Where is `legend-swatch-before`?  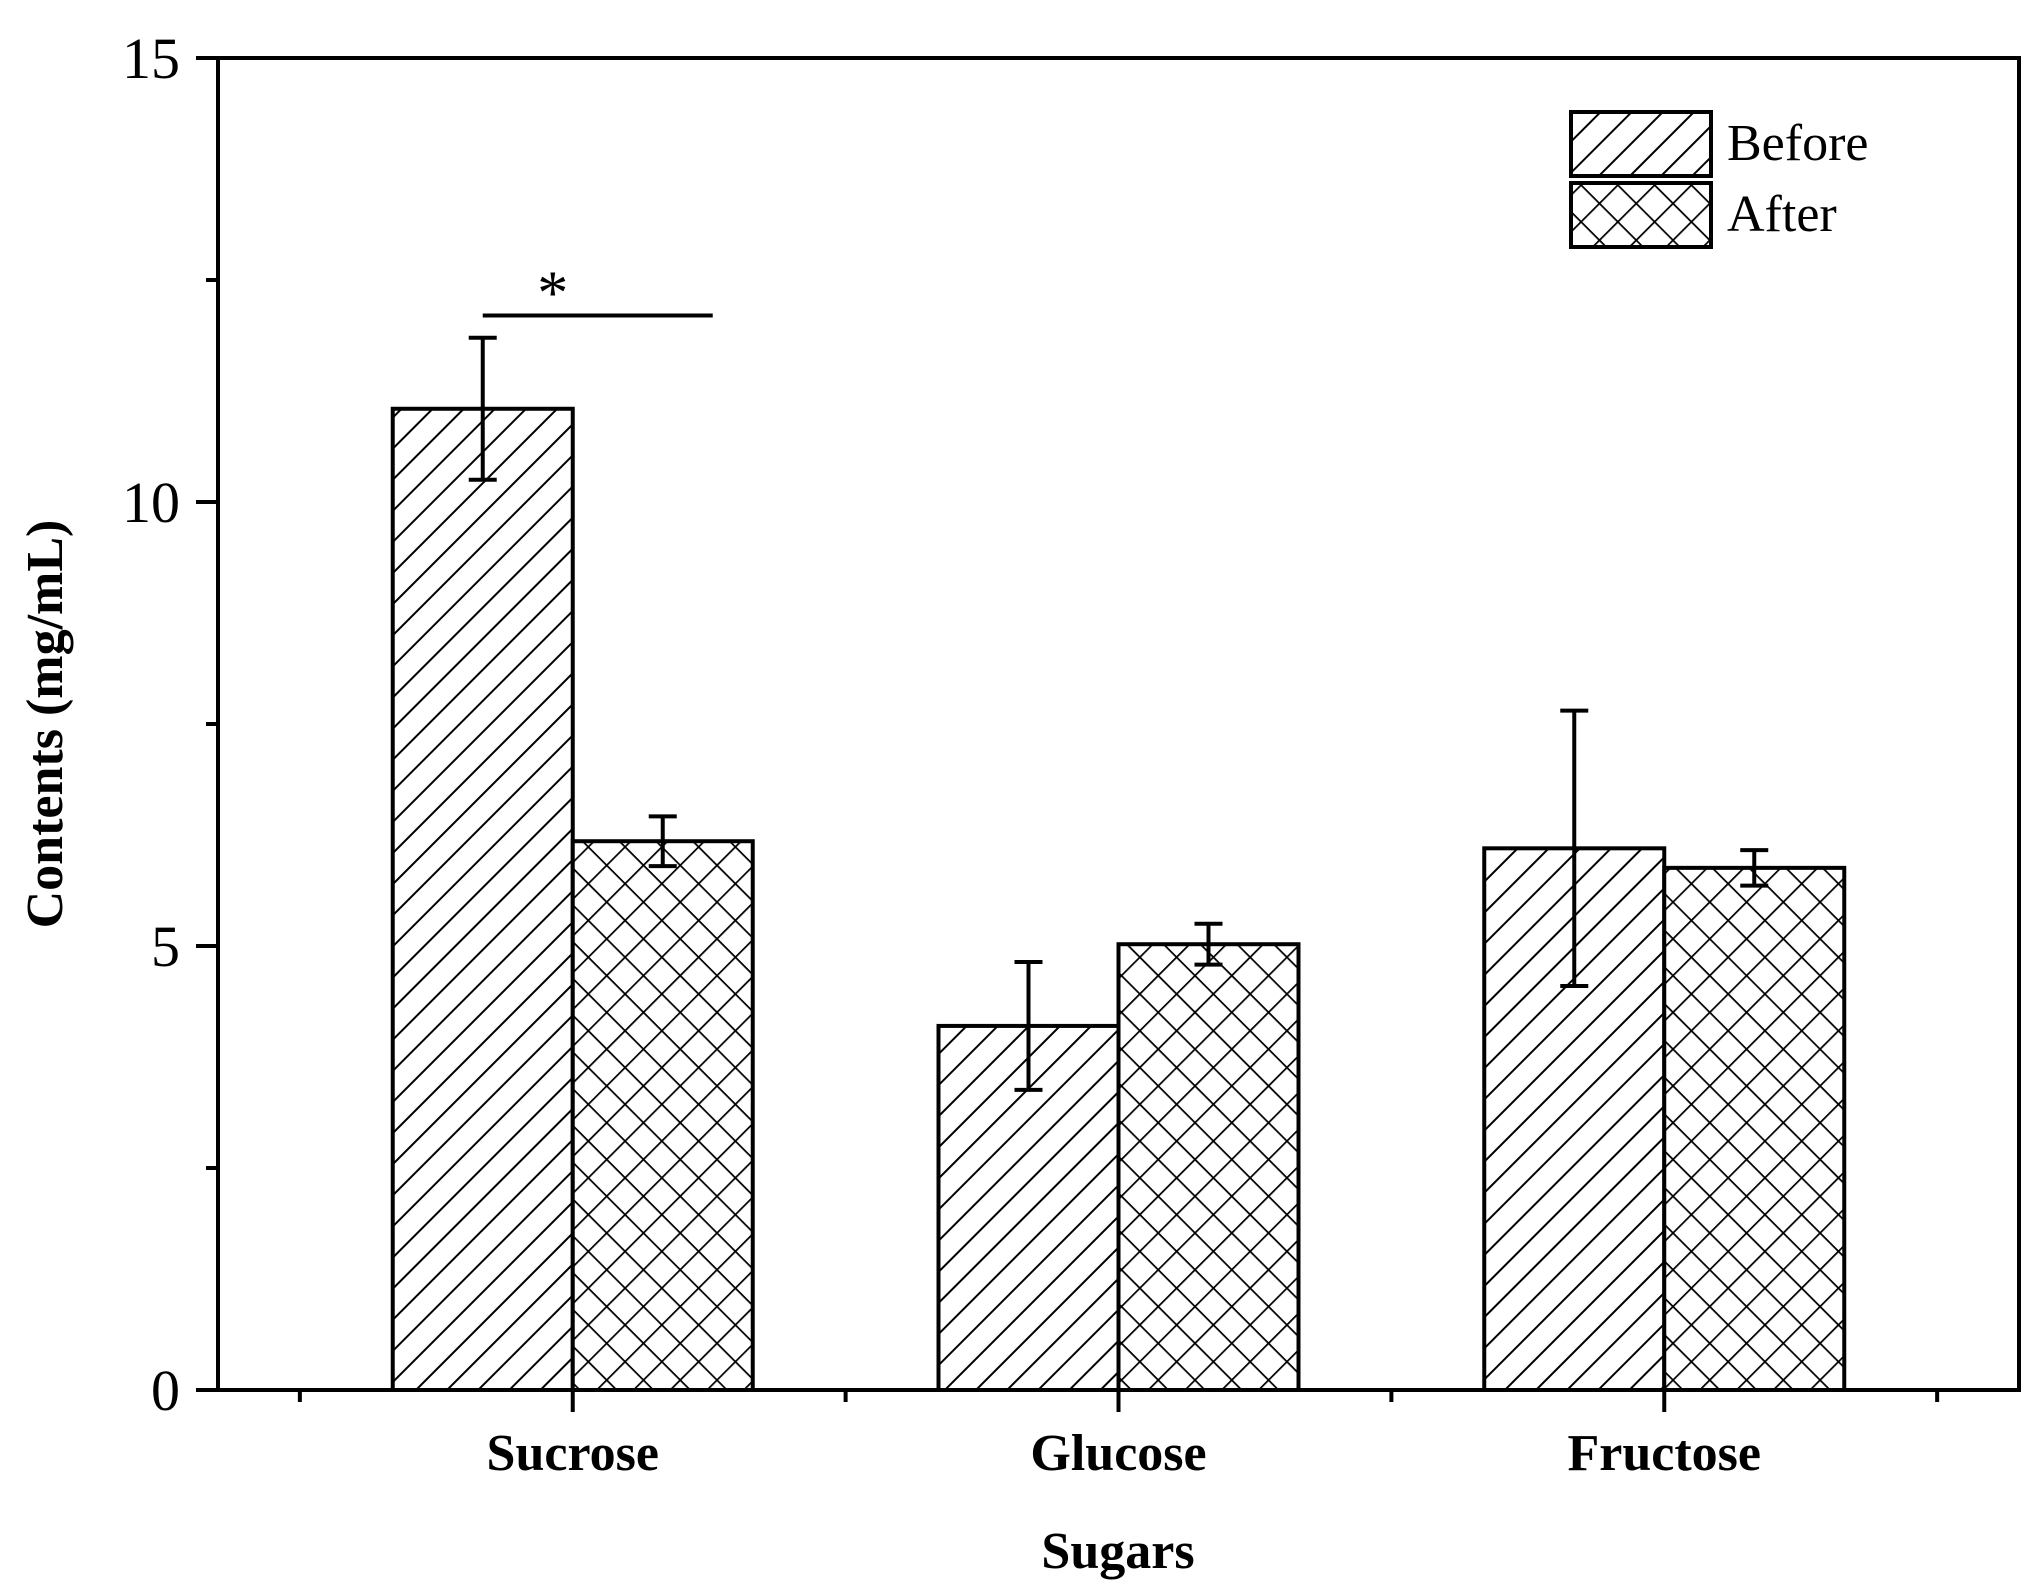
legend-swatch-before is located at coordinates (1641, 144).